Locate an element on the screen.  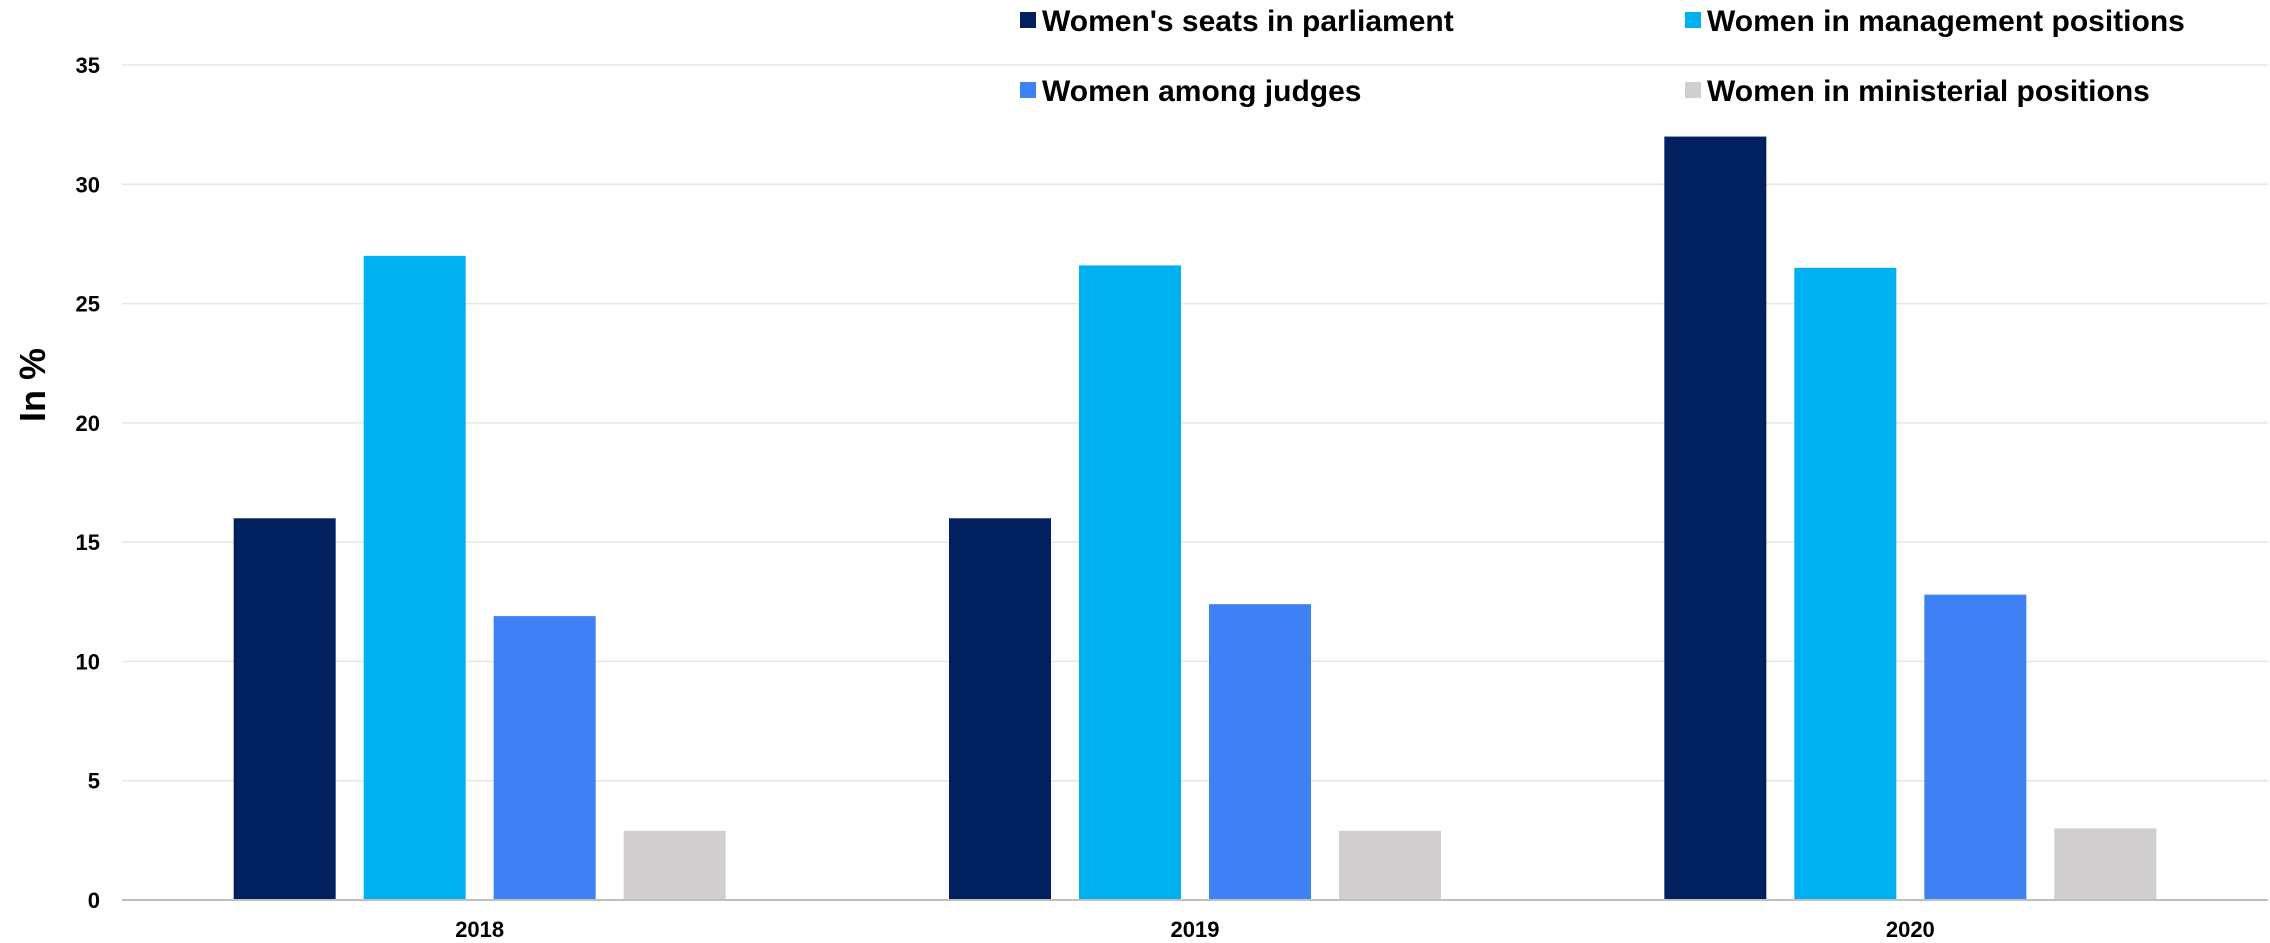
x-tick-labels: 2018 2019 2020 is located at coordinates (1195, 929).